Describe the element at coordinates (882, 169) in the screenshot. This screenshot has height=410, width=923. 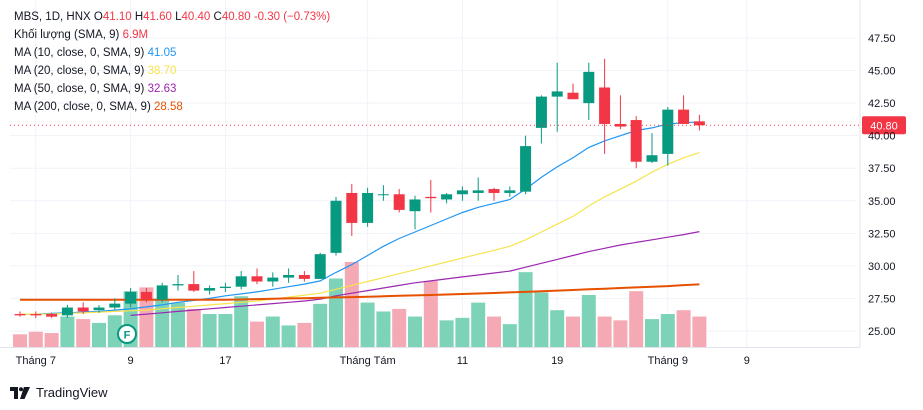
I see `price-tick-label: 37.50` at that location.